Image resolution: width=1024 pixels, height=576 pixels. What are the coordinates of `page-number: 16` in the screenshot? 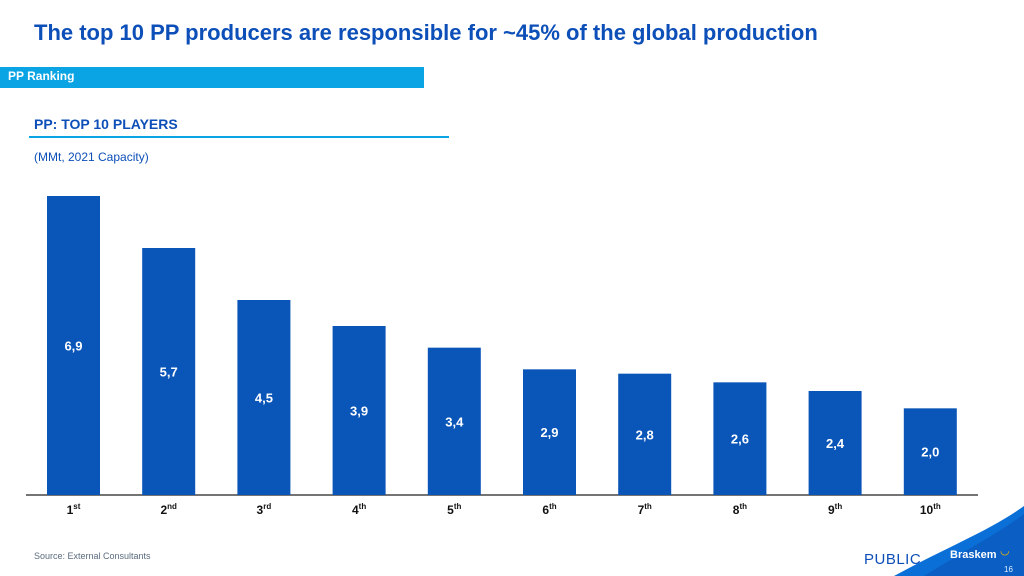 It's located at (1008, 569).